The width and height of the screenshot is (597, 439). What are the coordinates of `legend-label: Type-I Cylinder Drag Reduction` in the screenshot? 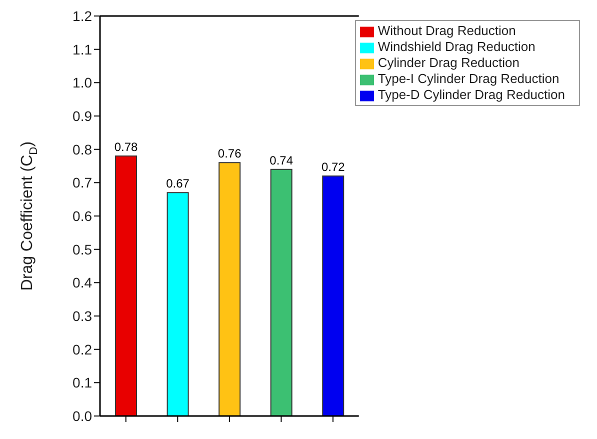 It's located at (469, 78).